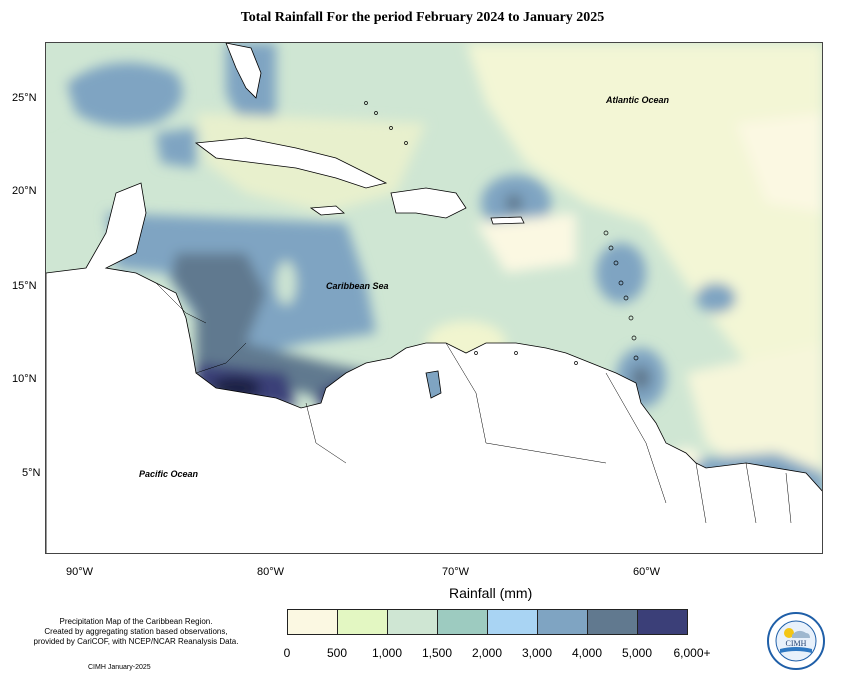  Describe the element at coordinates (638, 100) in the screenshot. I see `atlantic-ocean-label: Atlantic Ocean` at that location.